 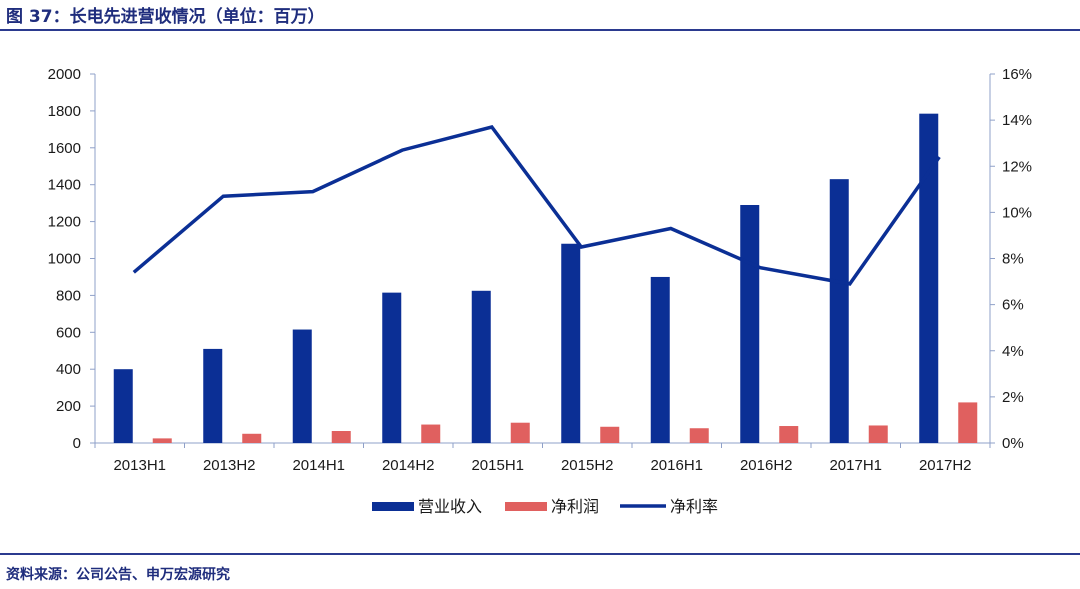 What do you see at coordinates (945, 465) in the screenshot?
I see `x-tick-label: 2017H2` at bounding box center [945, 465].